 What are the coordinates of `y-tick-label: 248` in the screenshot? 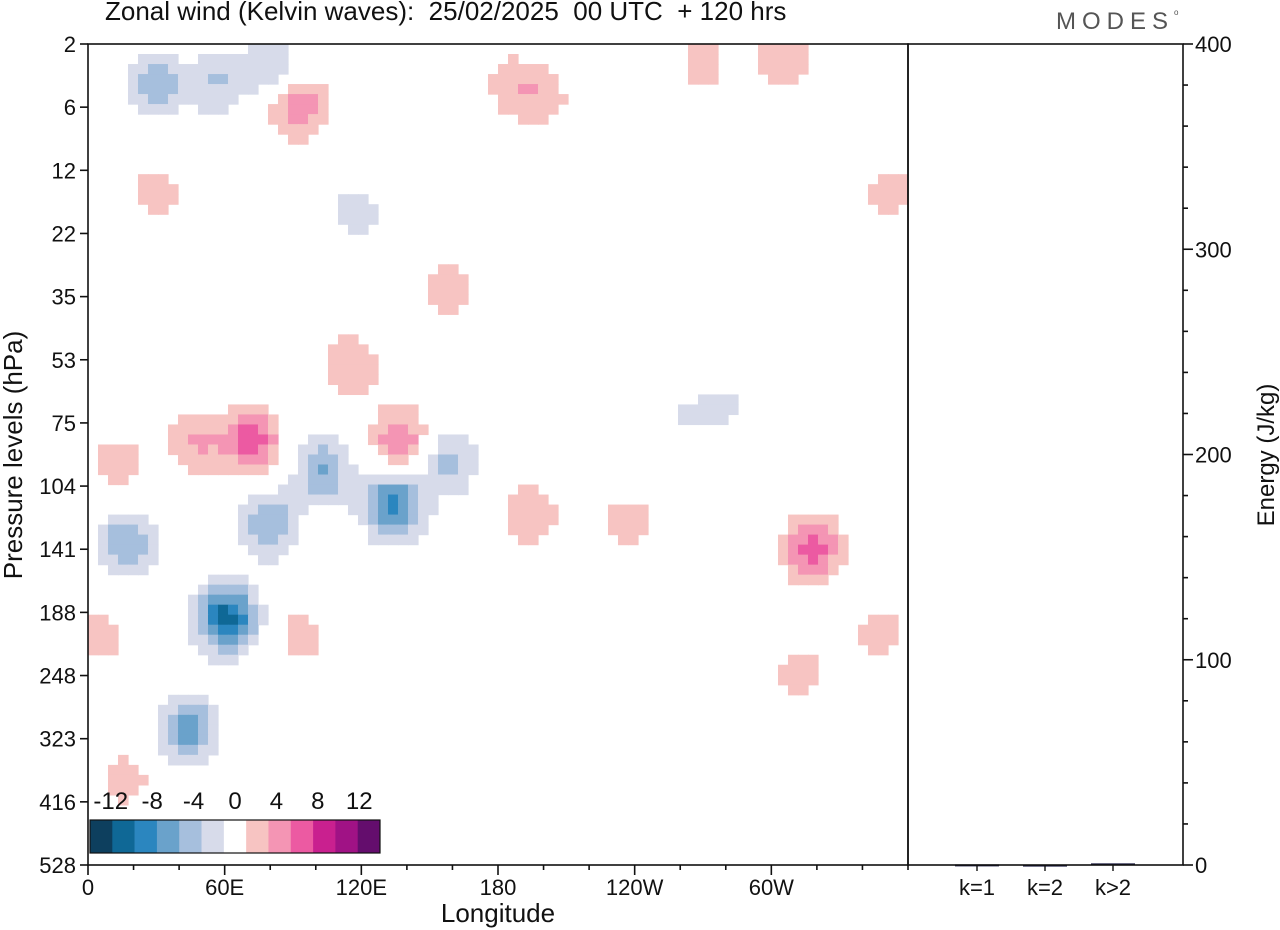 It's located at (57, 676).